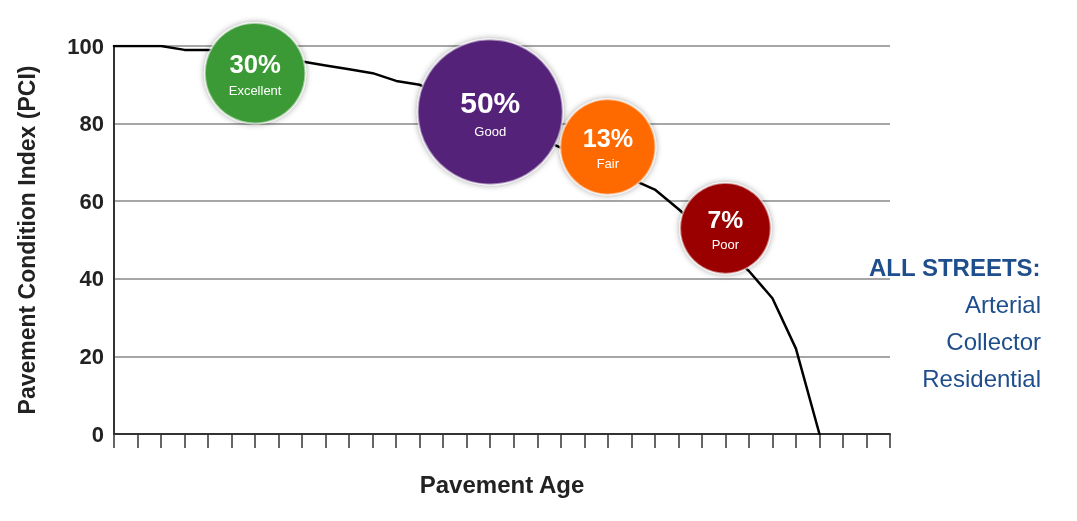  I want to click on annotation: 30%, so click(255, 64).